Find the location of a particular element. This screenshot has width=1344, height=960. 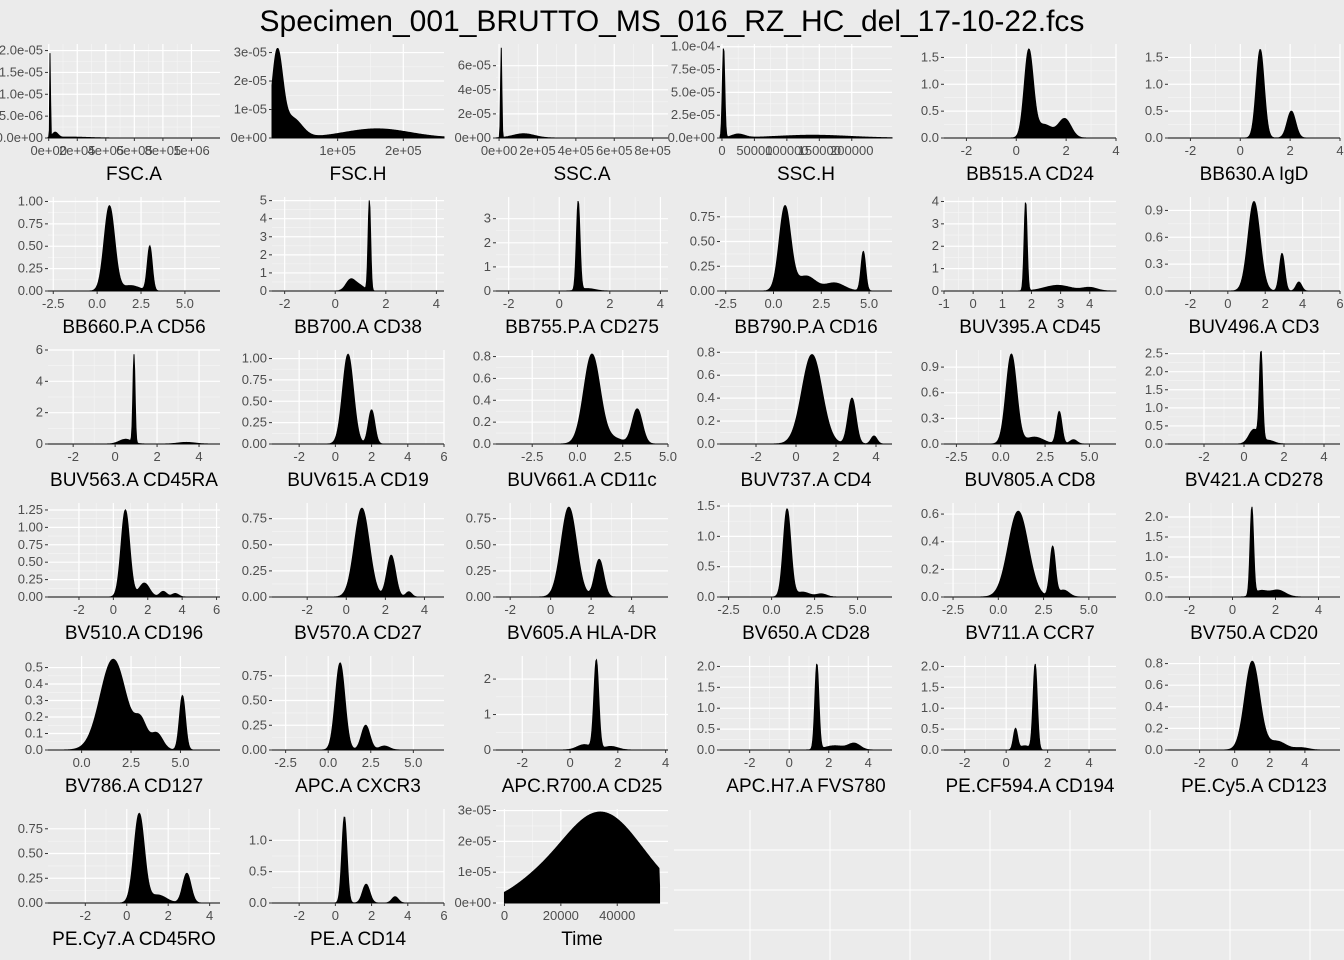

x-tick-label: -2.5 is located at coordinates (53, 303).